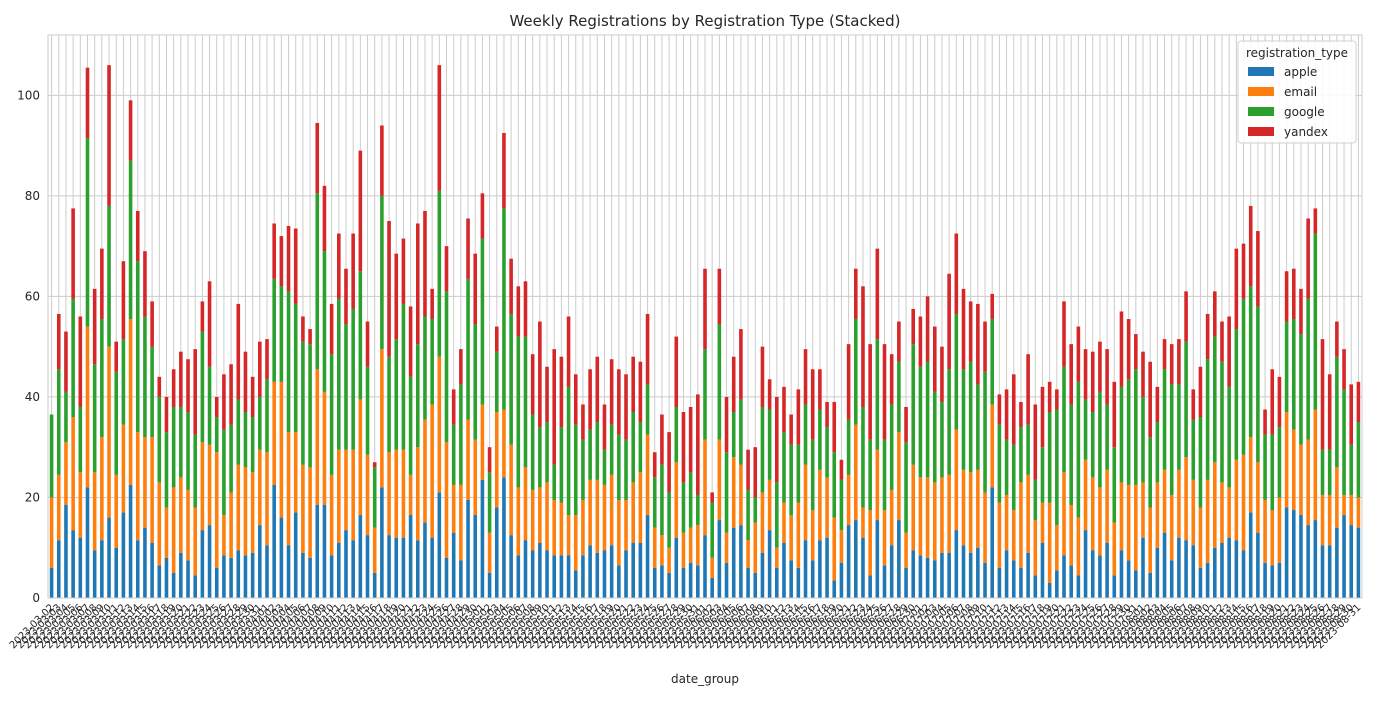  I want to click on legend-label: email, so click(1300, 92).